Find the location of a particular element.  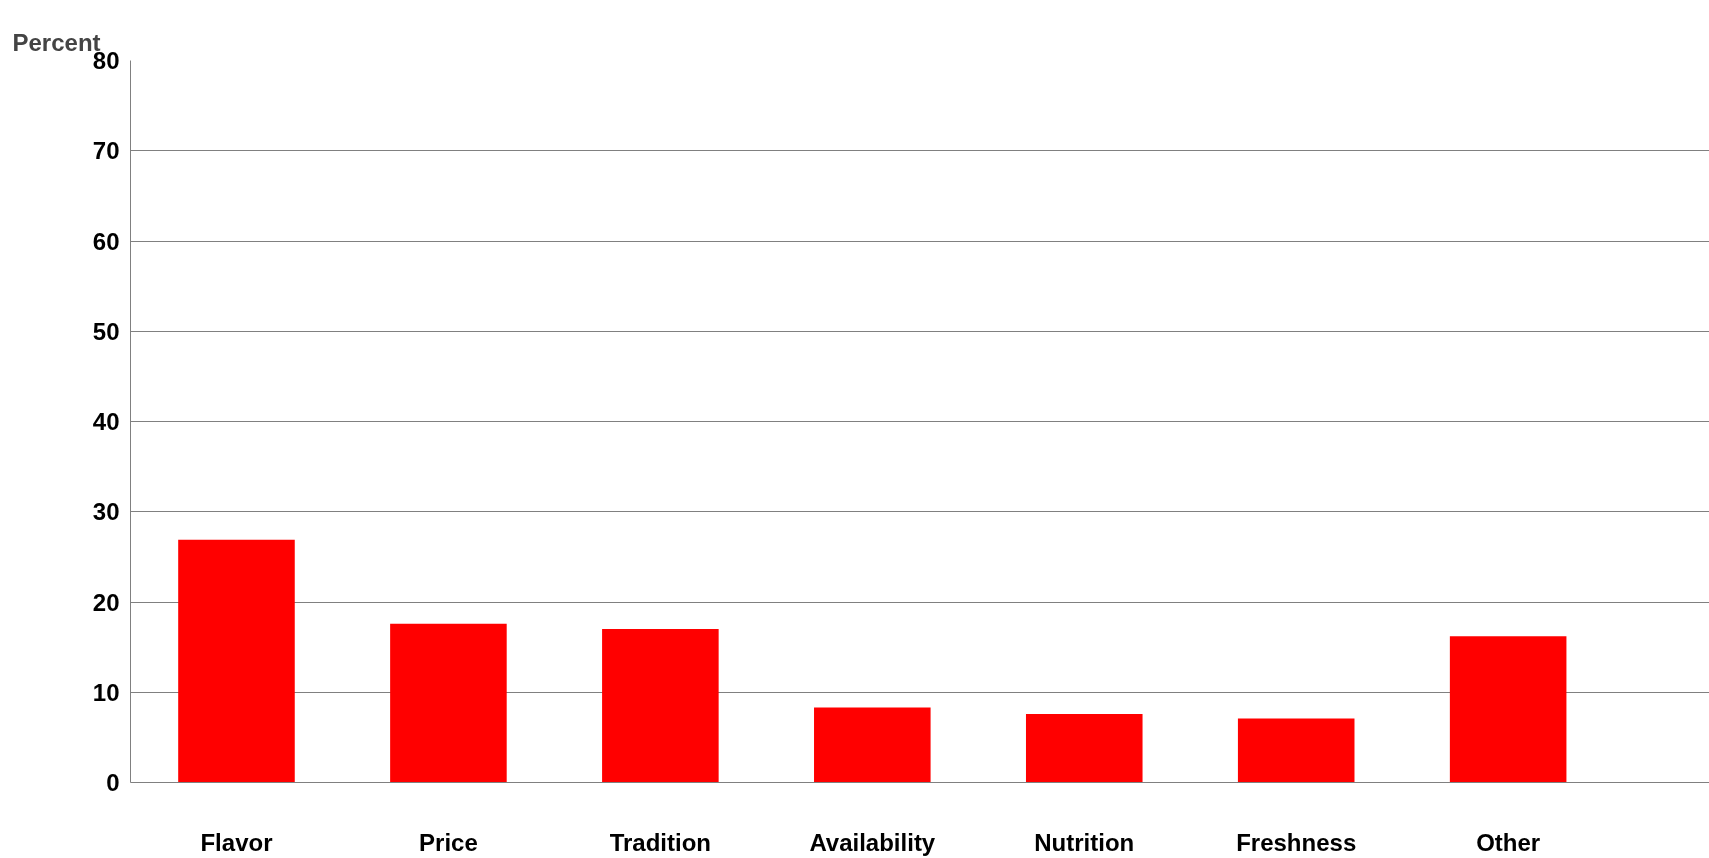

x-tick-label: Other is located at coordinates (1508, 842).